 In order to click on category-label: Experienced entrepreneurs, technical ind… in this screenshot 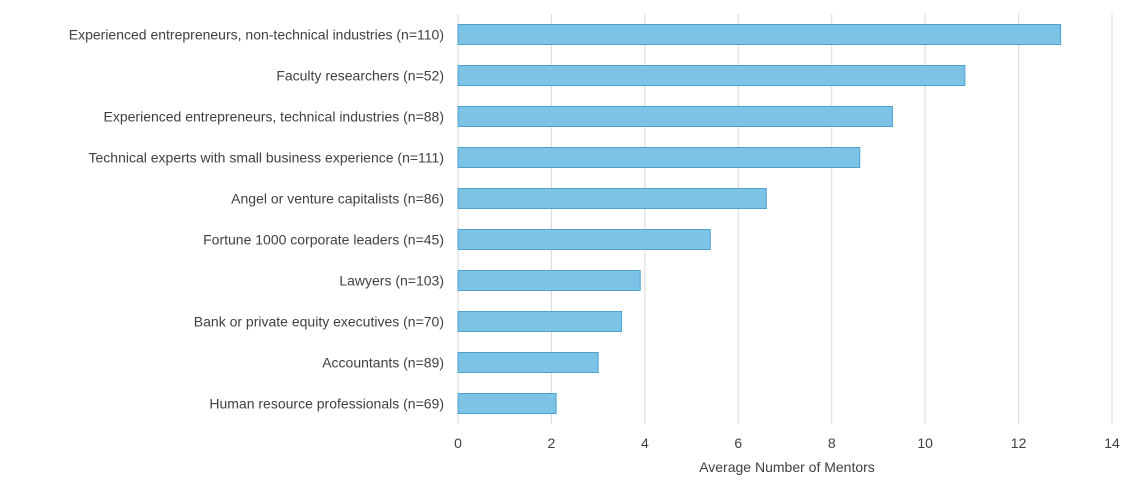, I will do `click(274, 117)`.